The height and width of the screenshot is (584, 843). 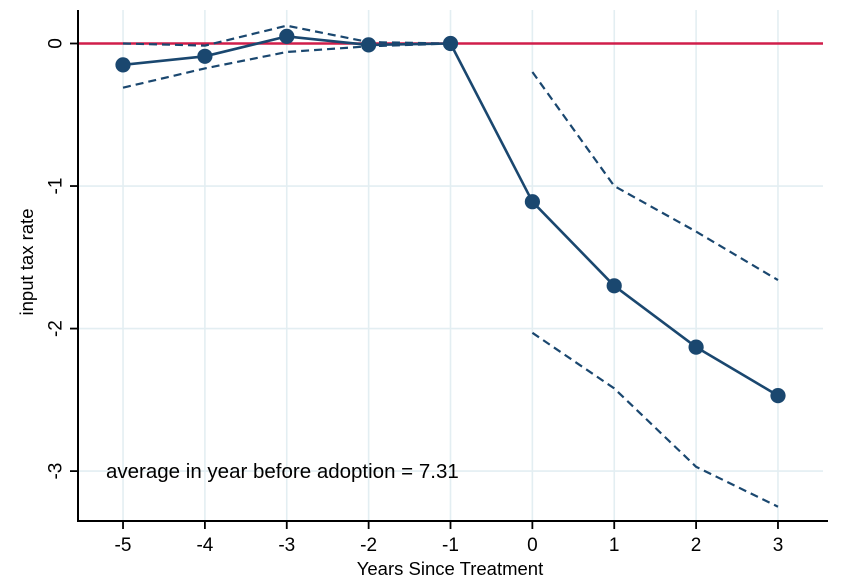 What do you see at coordinates (655, 176) in the screenshot?
I see `ci-upper-post-dashed-line` at bounding box center [655, 176].